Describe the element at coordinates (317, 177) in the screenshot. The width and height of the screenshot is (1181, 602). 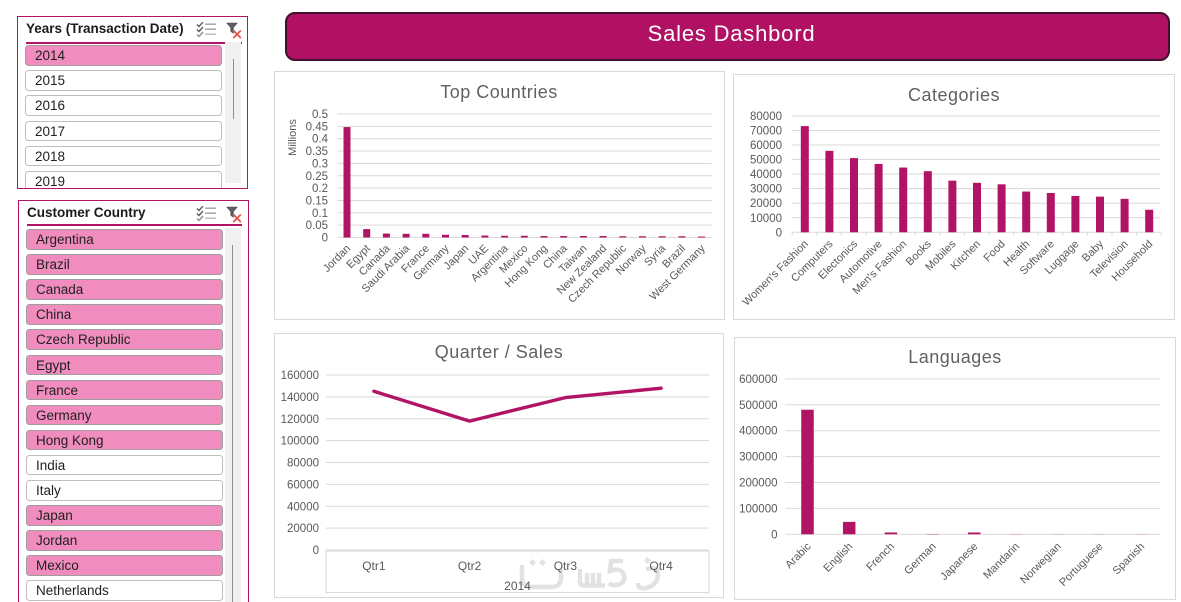
I see `svg-text: 0.25` at that location.